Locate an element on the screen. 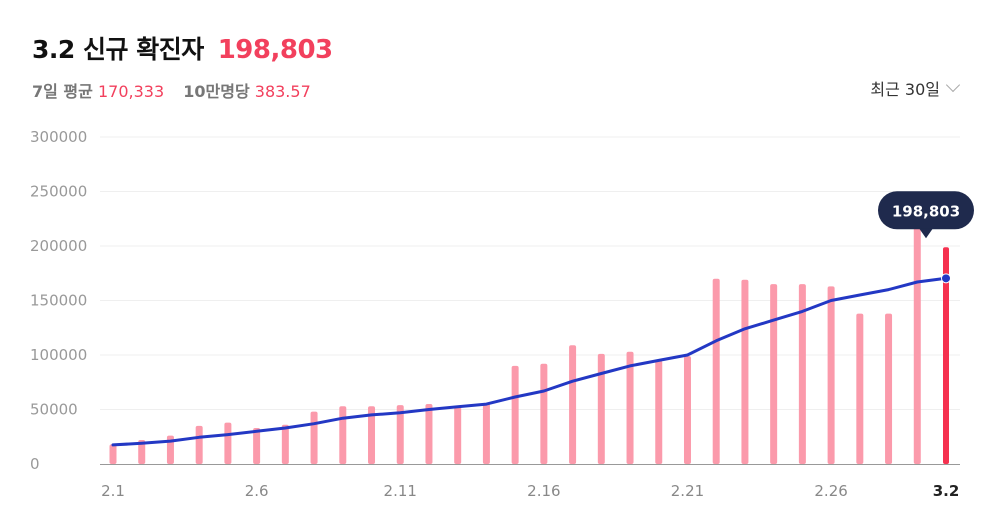 The height and width of the screenshot is (525, 988). x-tick-label: 2.16 is located at coordinates (543, 491).